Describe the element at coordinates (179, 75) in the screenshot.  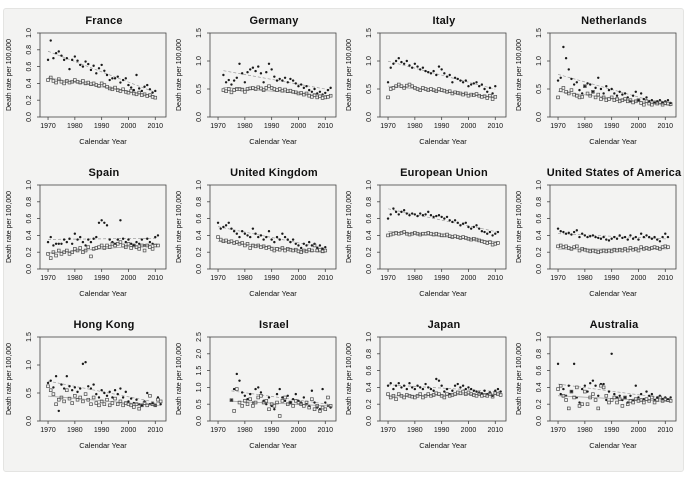
I see `y-axis-label: Death rate per 100,000` at that location.